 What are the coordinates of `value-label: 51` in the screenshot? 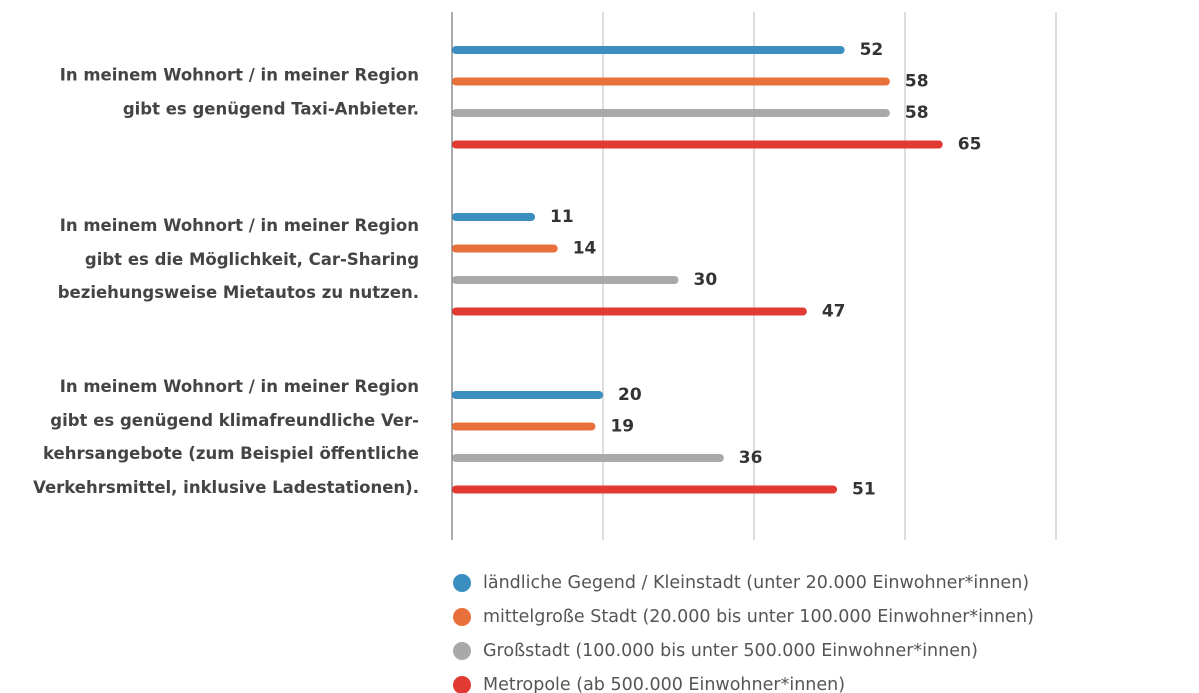 It's located at (864, 490).